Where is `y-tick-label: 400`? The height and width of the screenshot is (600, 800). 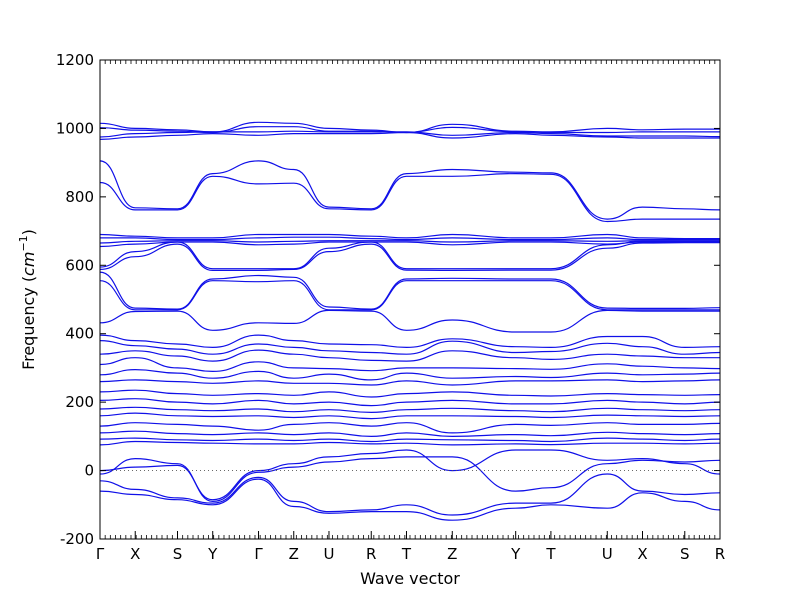
y-tick-label: 400 is located at coordinates (79, 334).